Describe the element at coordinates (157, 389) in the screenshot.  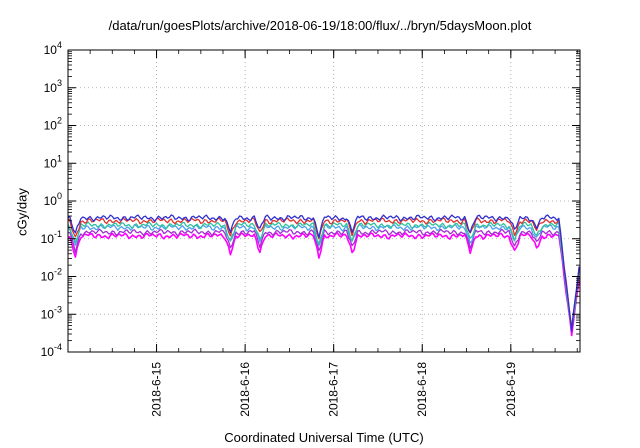
I see `x-tick-label: 2018-6-15` at that location.